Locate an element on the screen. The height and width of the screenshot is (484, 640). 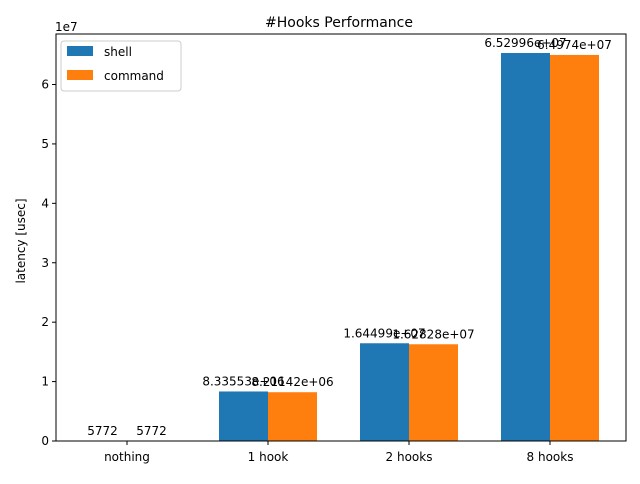
data-label-command-nothing: 5772 is located at coordinates (151, 431).